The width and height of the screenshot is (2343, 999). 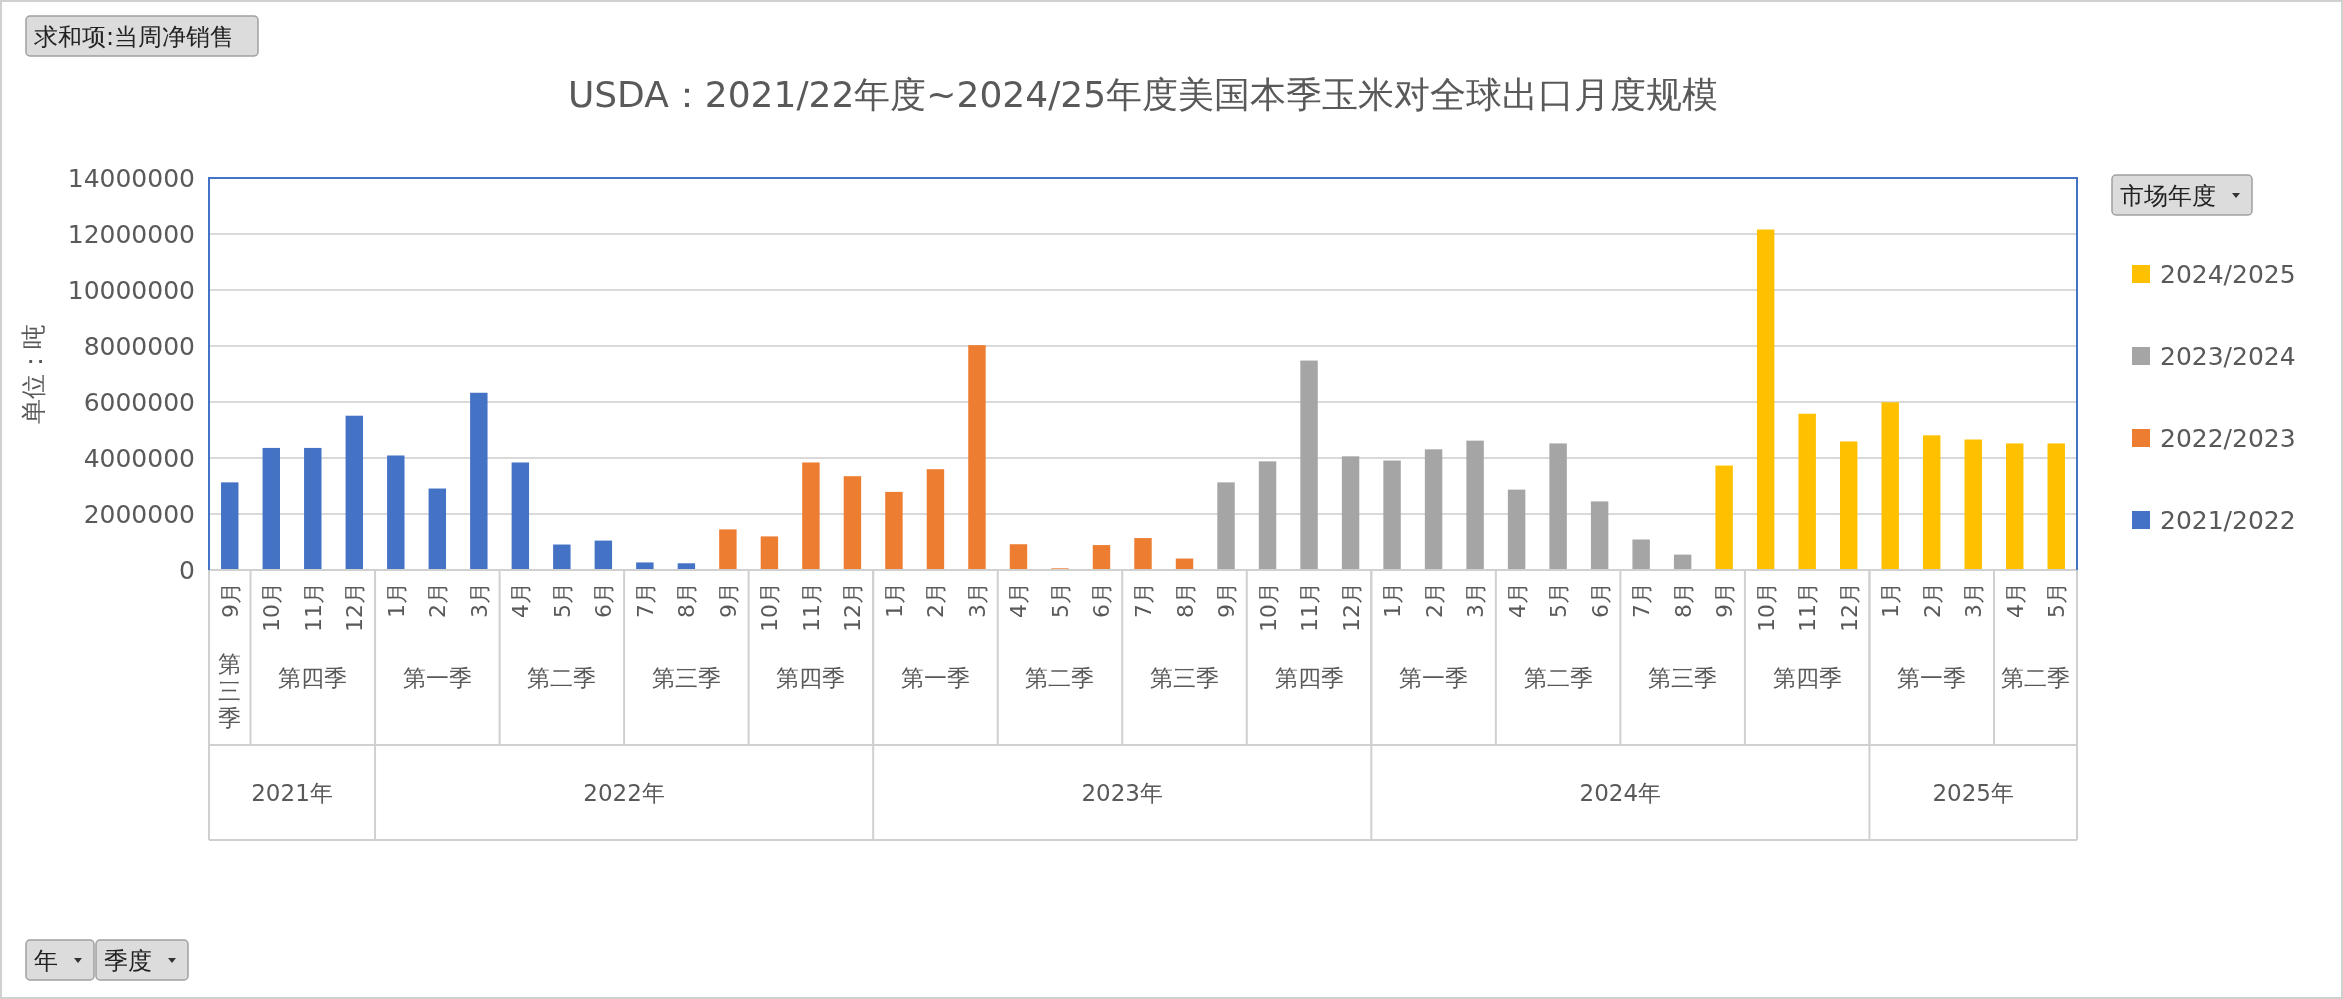 What do you see at coordinates (292, 792) in the screenshot?
I see `text: 2021年` at bounding box center [292, 792].